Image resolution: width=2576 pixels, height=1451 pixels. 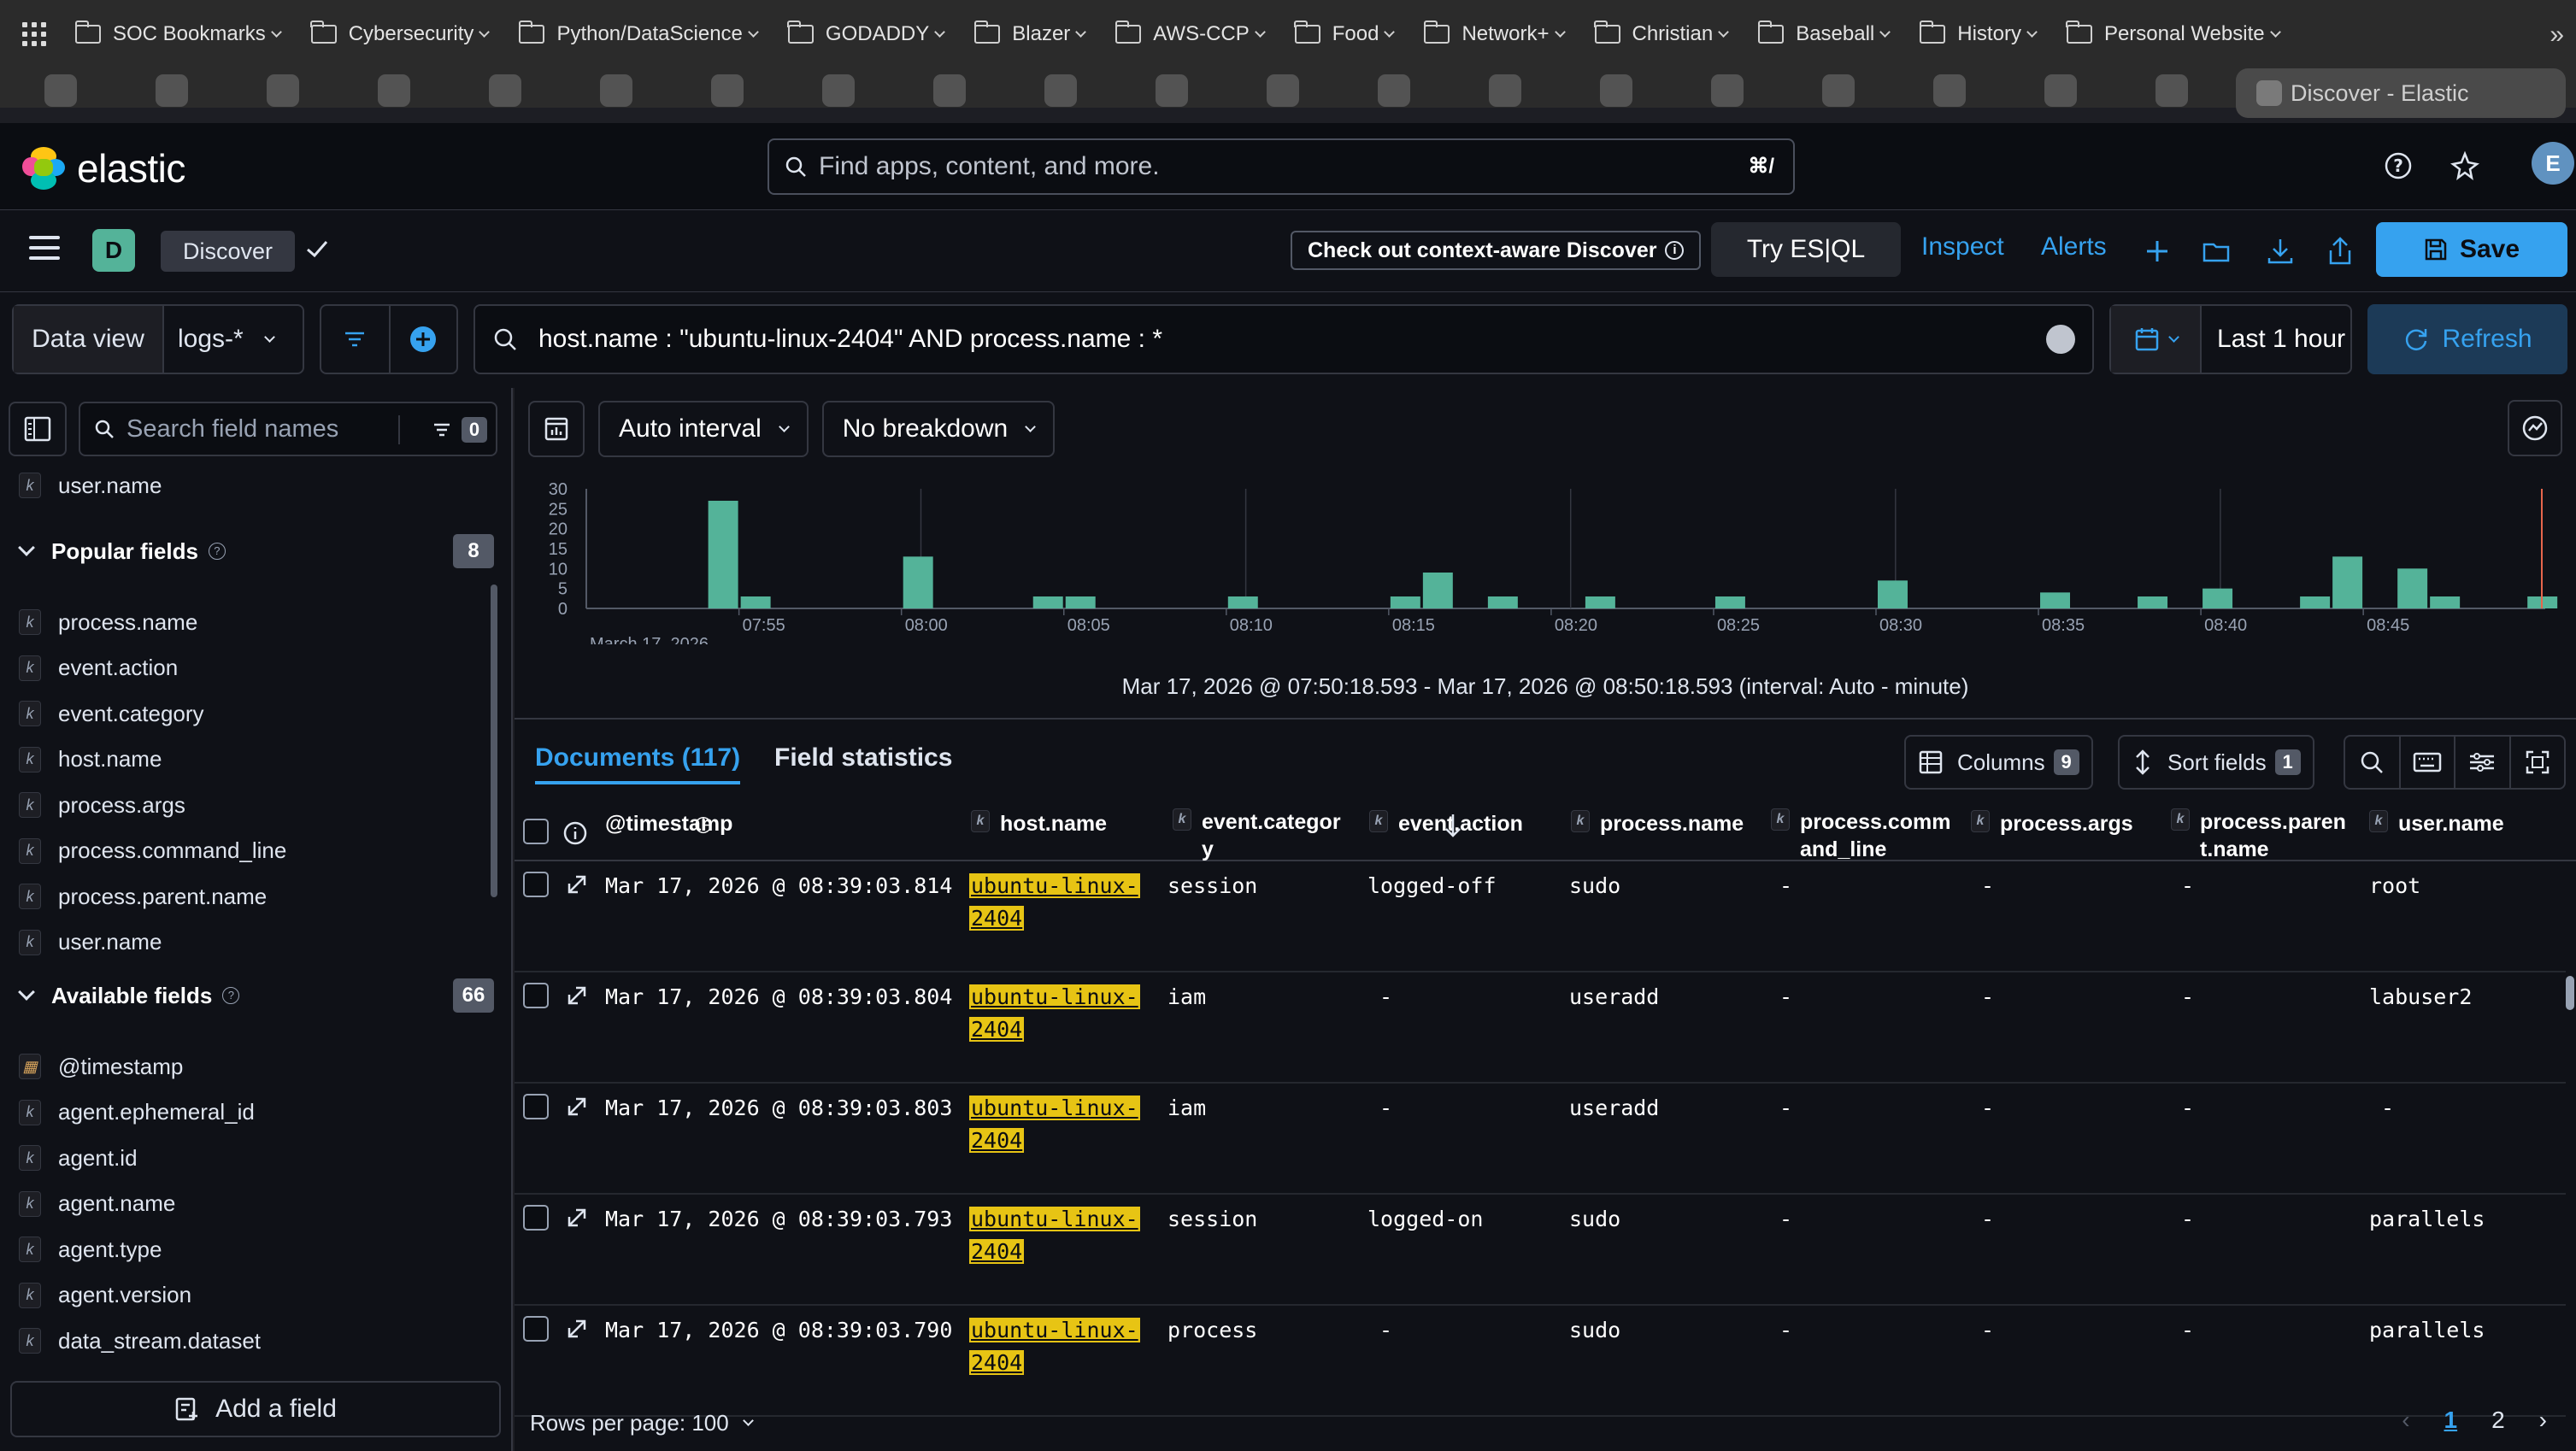 What do you see at coordinates (1030, 33) in the screenshot?
I see `bookmark-folder: Blazer` at bounding box center [1030, 33].